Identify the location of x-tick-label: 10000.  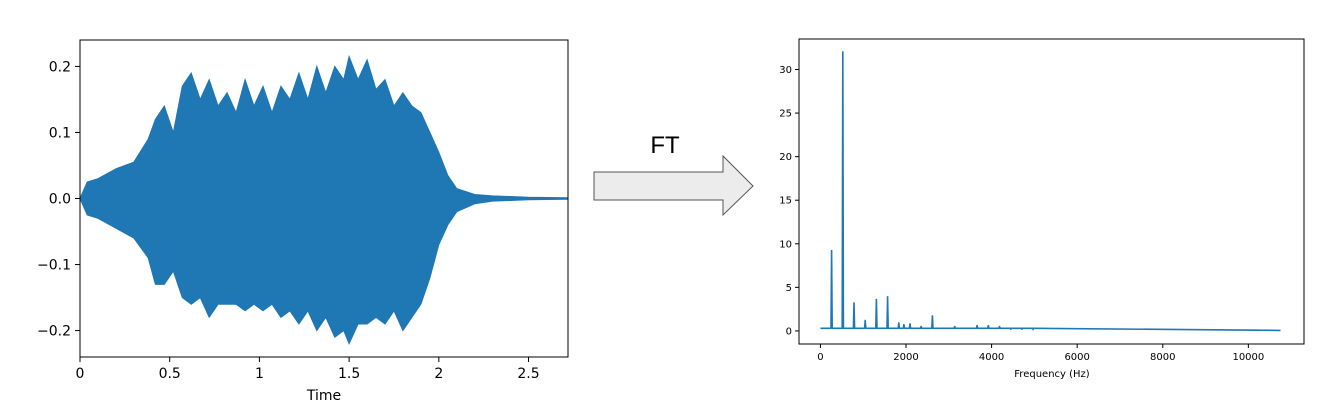
(1248, 357).